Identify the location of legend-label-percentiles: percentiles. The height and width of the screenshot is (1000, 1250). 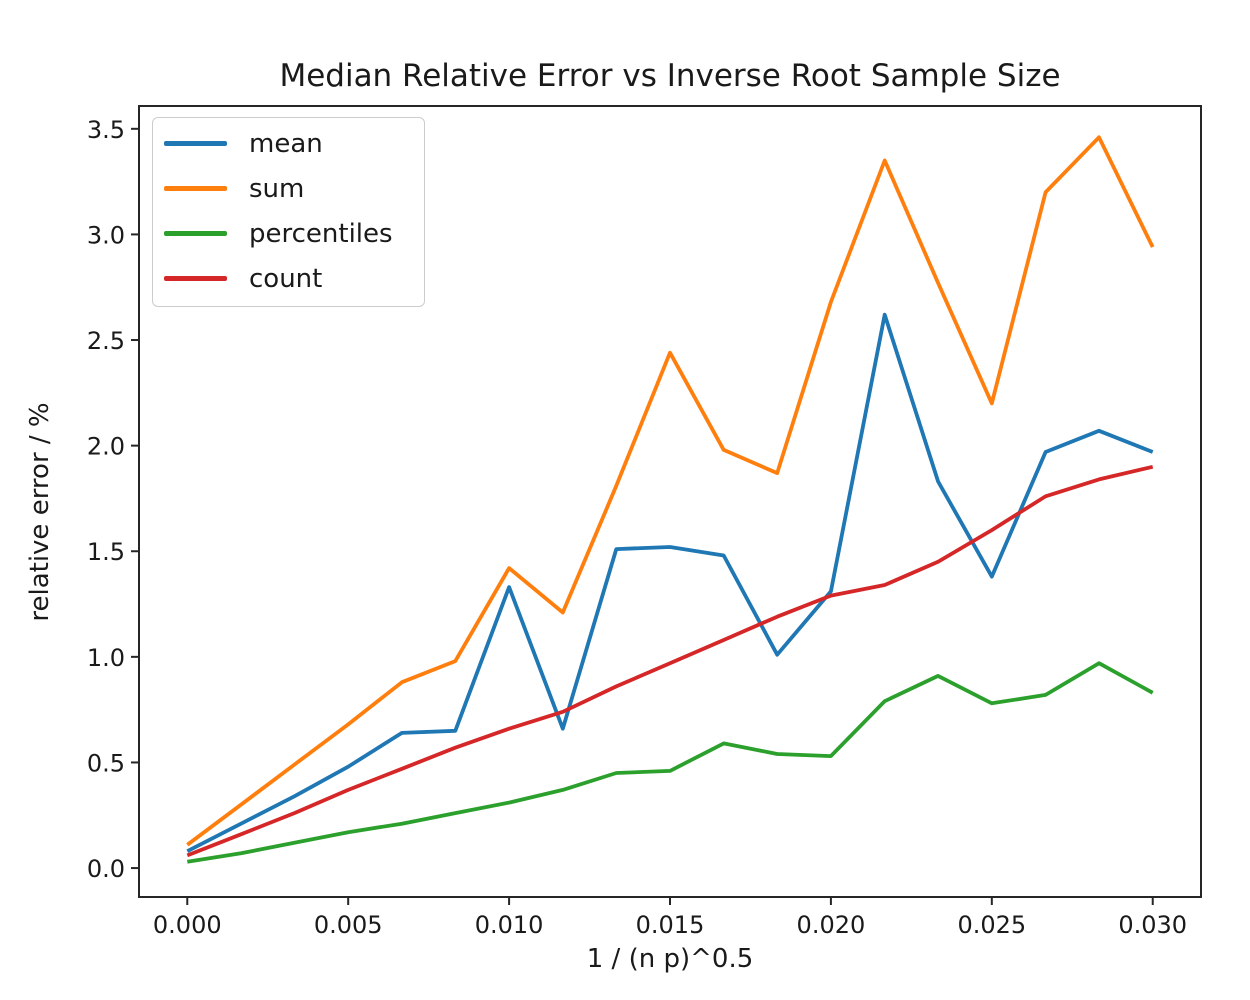
(321, 233).